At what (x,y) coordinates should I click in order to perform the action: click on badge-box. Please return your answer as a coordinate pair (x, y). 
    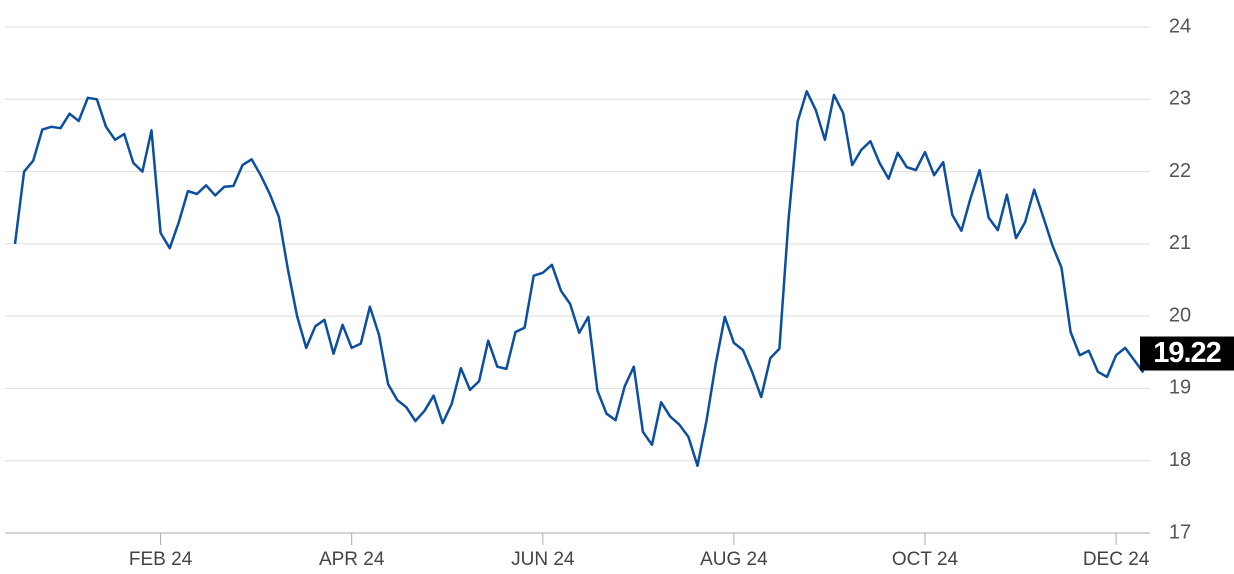
    Looking at the image, I should click on (1187, 353).